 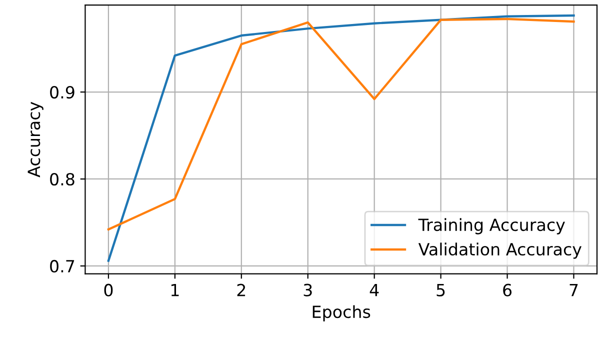 What do you see at coordinates (491, 226) in the screenshot?
I see `legend-label: Training Accuracy` at bounding box center [491, 226].